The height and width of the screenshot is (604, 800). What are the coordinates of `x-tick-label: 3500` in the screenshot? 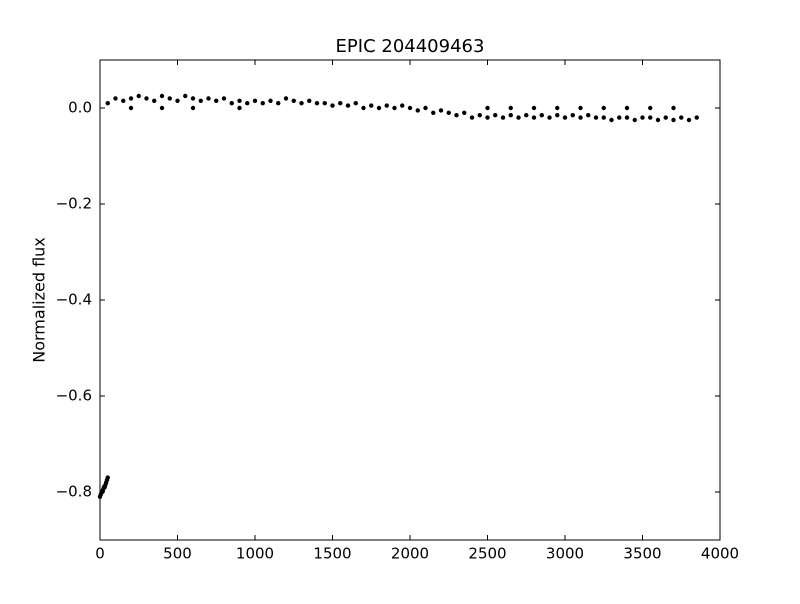 It's located at (642, 554).